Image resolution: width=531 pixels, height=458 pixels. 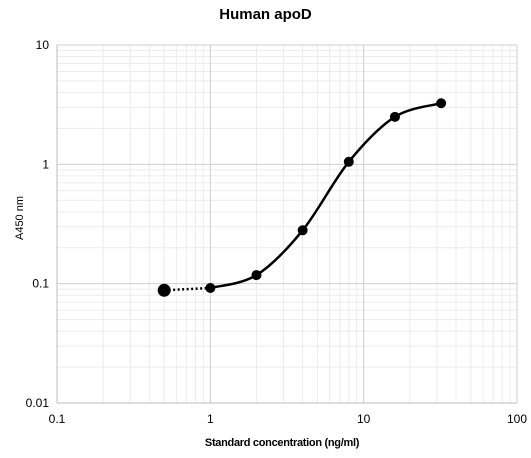 What do you see at coordinates (43, 45) in the screenshot?
I see `y-tick-label: 10` at bounding box center [43, 45].